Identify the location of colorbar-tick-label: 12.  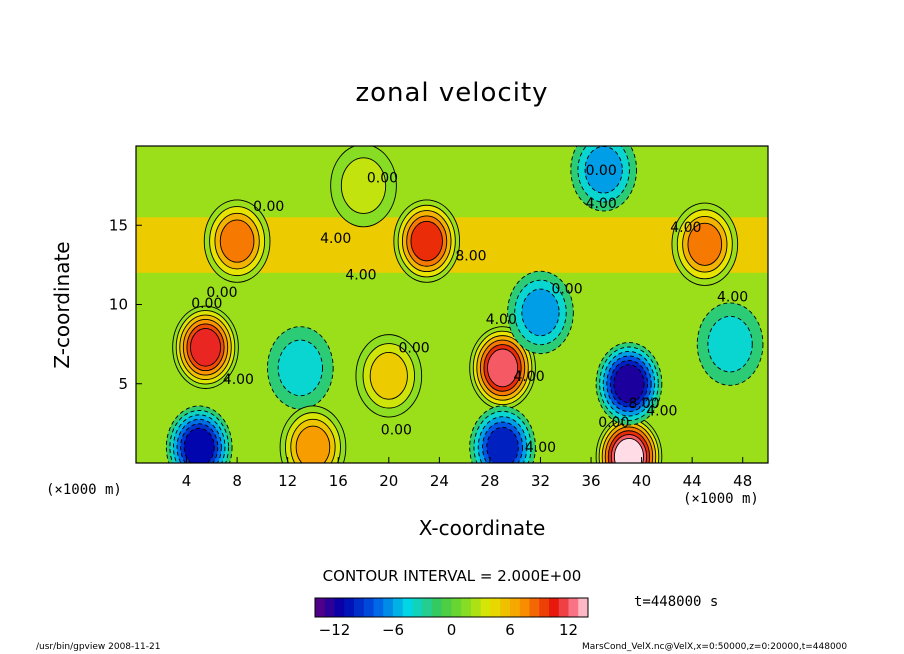
(568, 630).